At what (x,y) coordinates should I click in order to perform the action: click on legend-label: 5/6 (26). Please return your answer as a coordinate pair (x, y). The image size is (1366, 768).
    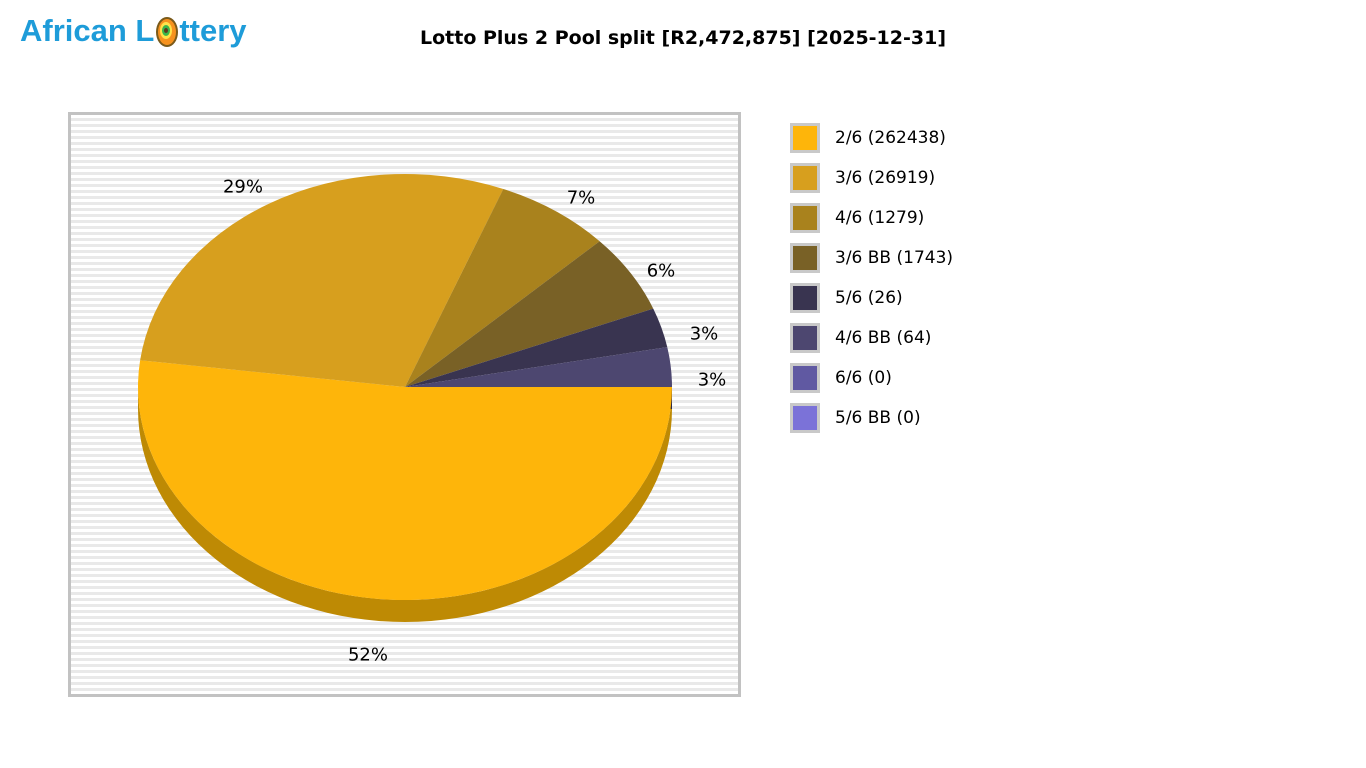
    Looking at the image, I should click on (869, 298).